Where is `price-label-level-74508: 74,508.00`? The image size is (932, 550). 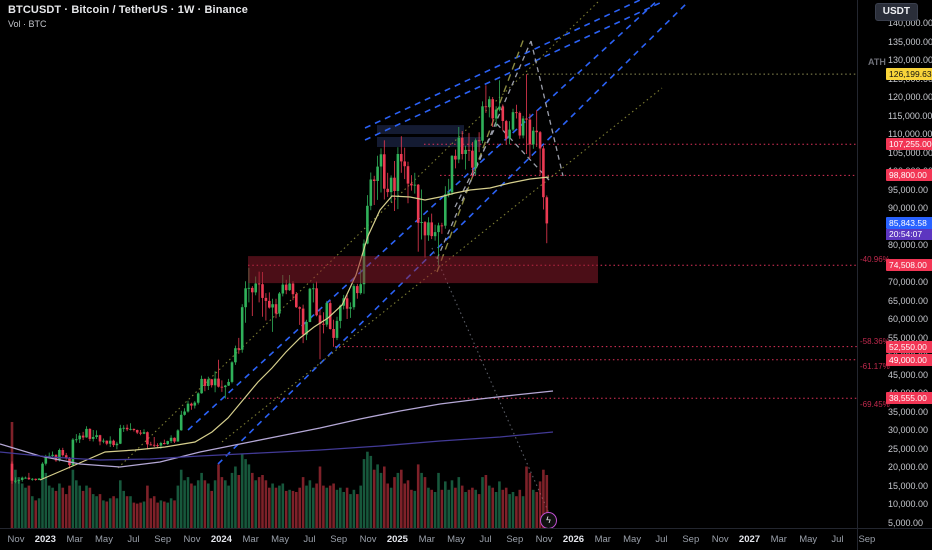
price-label-level-74508: 74,508.00 is located at coordinates (909, 265).